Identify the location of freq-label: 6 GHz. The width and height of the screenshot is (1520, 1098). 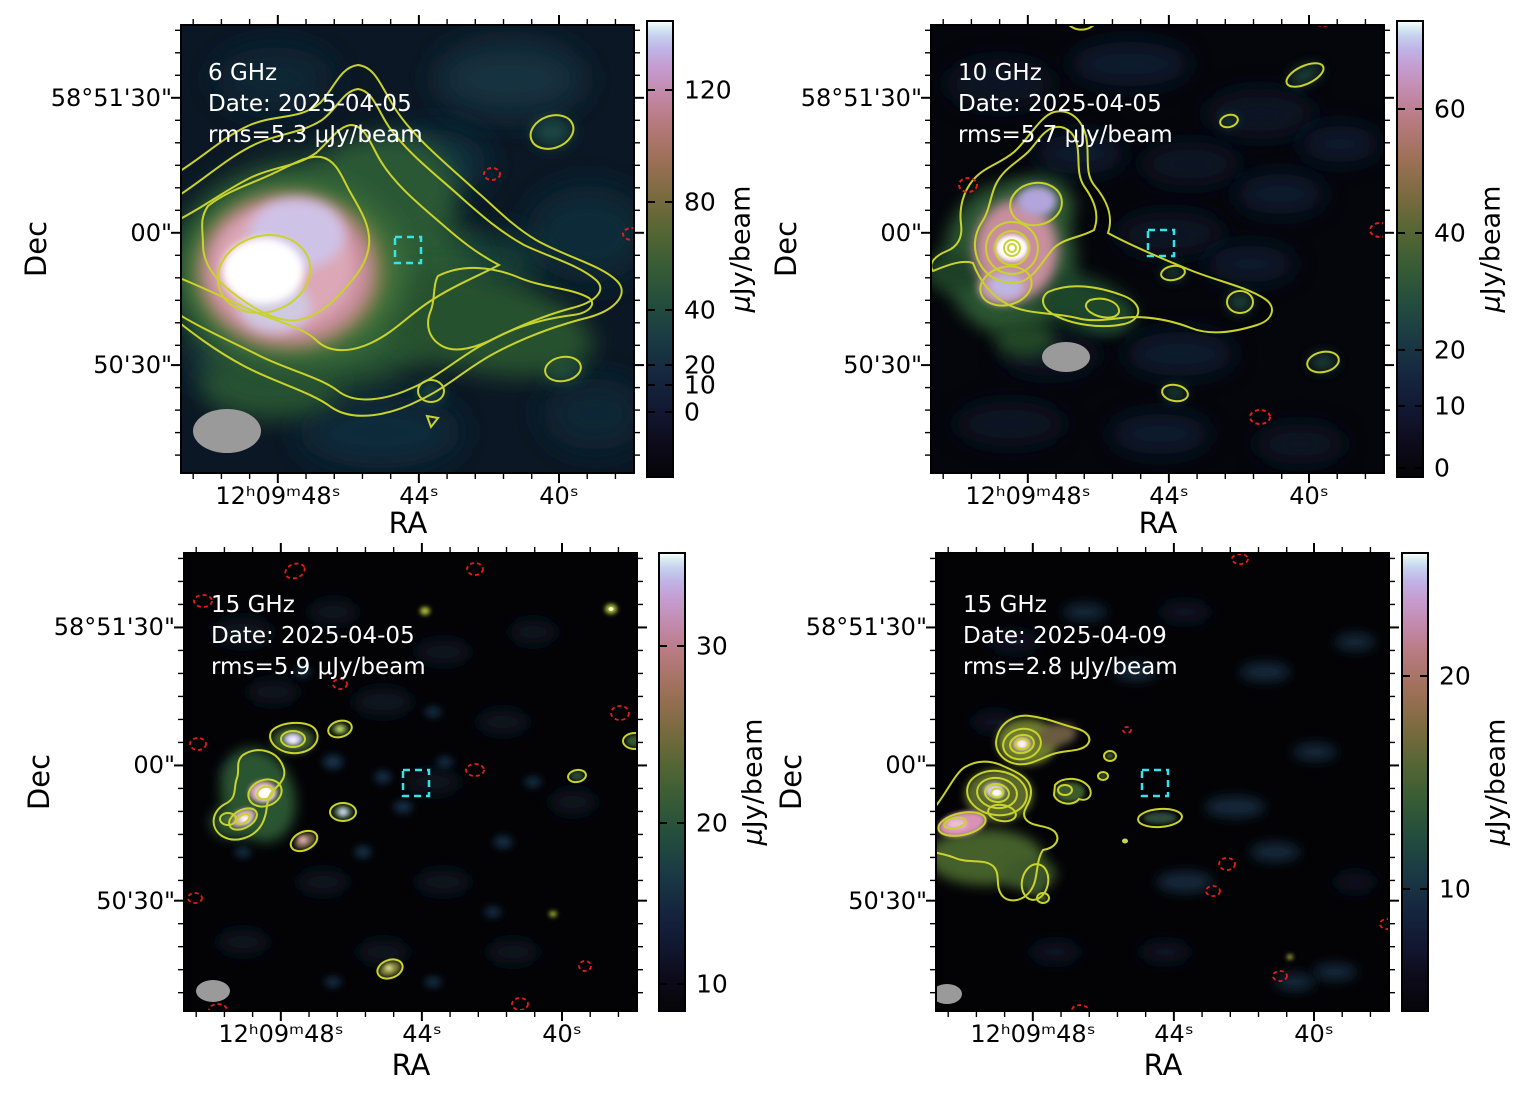
(243, 73).